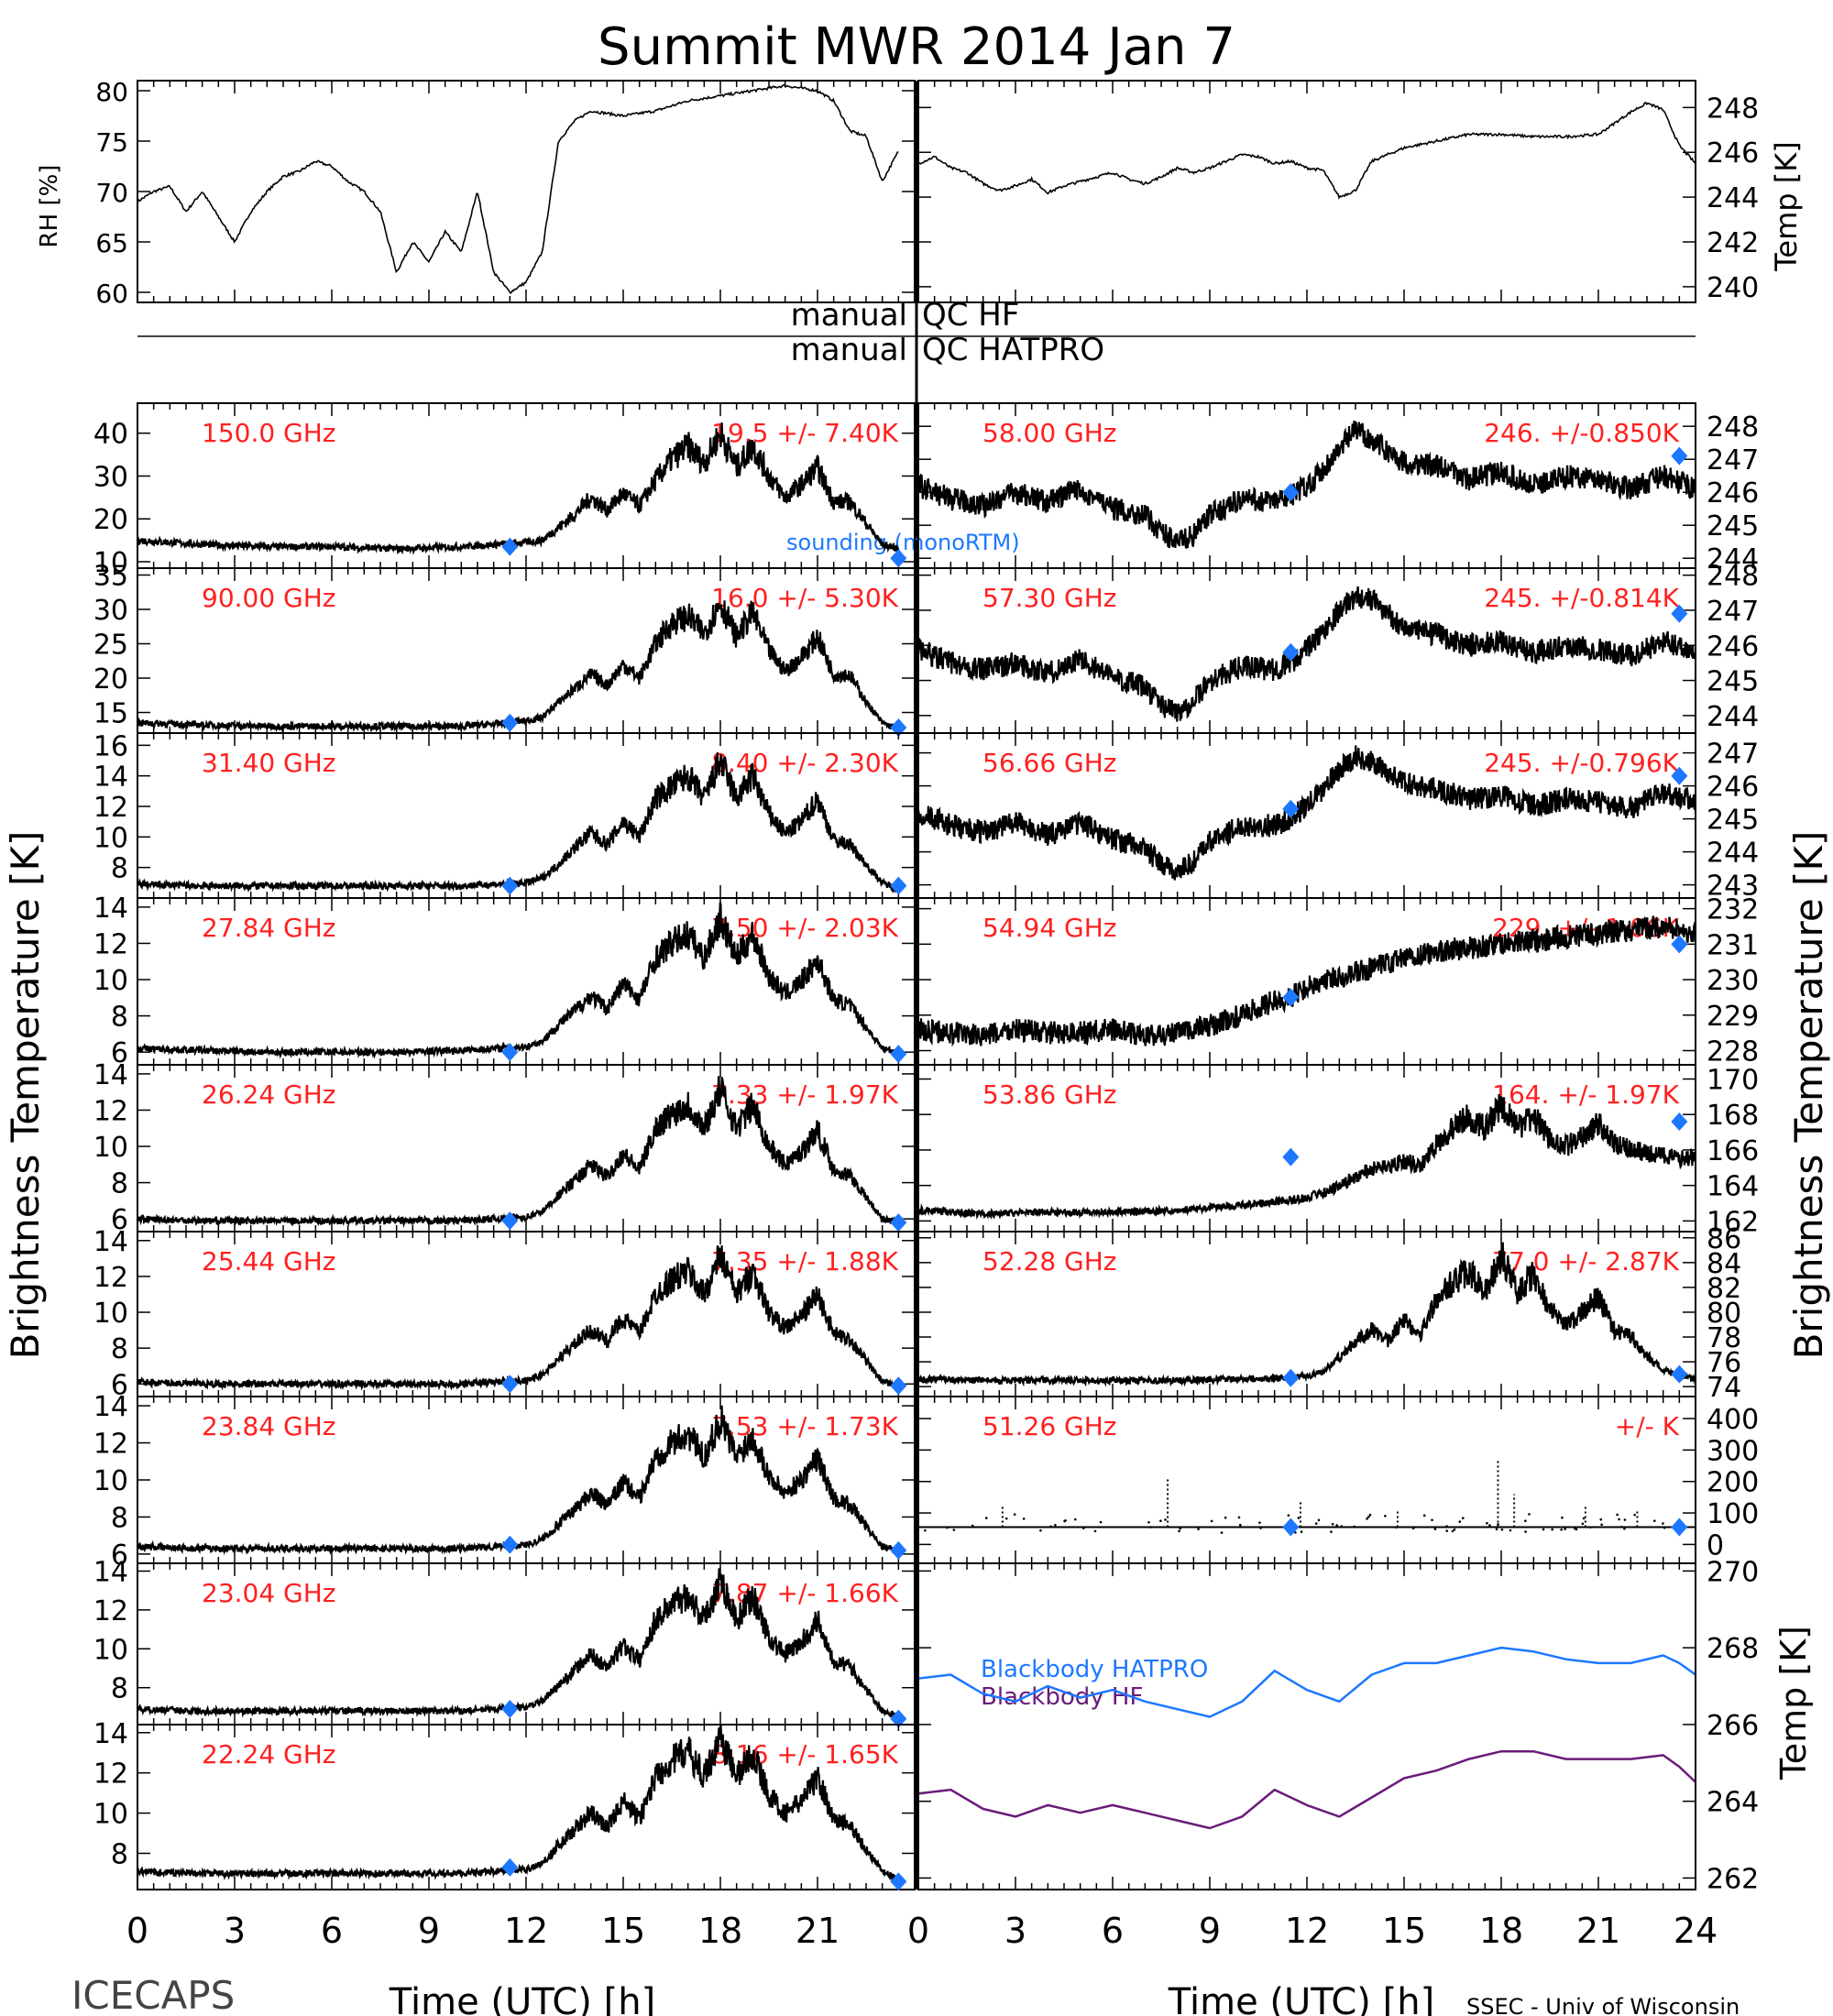 Image resolution: width=1833 pixels, height=2016 pixels. Describe the element at coordinates (1733, 559) in the screenshot. I see `y-tick-label: 244` at that location.